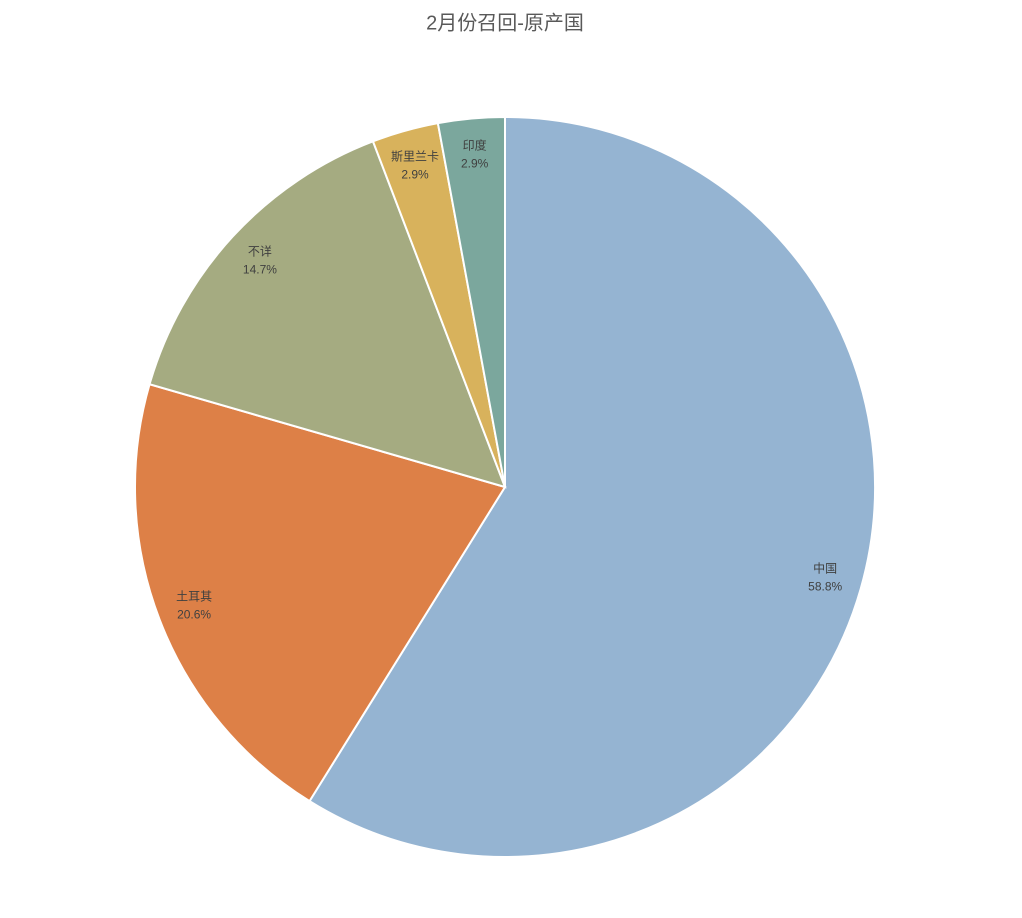 The image size is (1022, 918). I want to click on slice-value-label: 14.7%, so click(260, 270).